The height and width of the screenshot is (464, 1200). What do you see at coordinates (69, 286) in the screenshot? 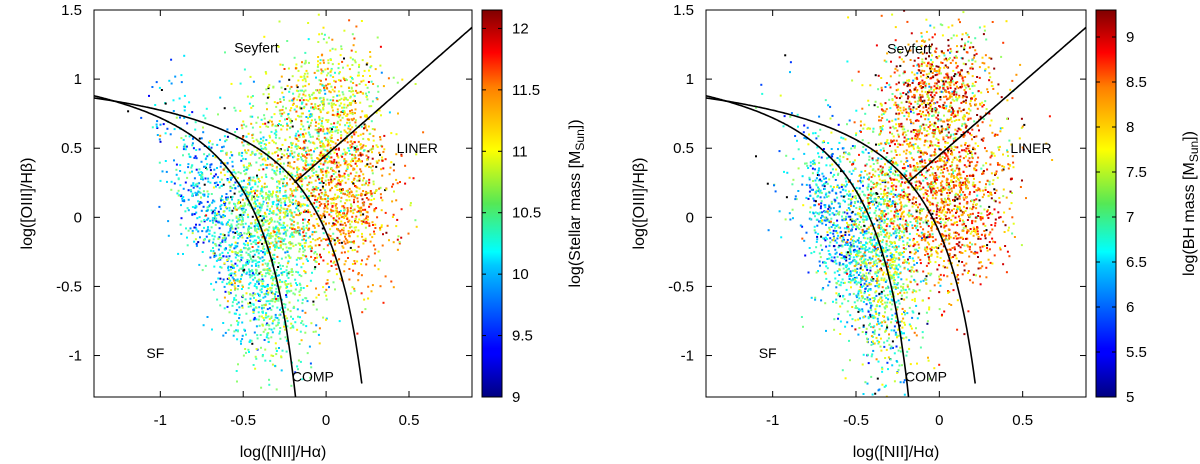
I see `y-tick-label: -0.5` at bounding box center [69, 286].